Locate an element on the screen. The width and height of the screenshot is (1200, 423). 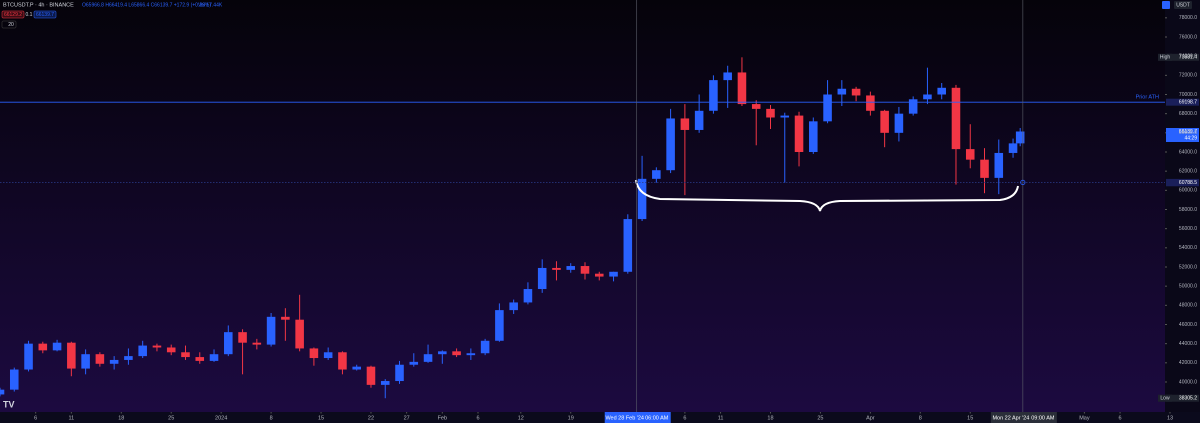
buy-price: 66139.7 is located at coordinates (45, 15).